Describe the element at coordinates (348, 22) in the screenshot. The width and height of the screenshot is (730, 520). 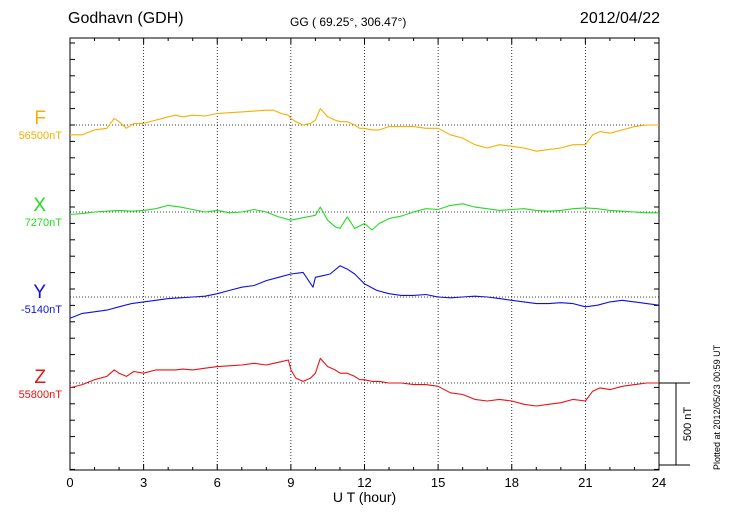
I see `geographic-coords: GG ( 69.25°, 306.47°)` at that location.